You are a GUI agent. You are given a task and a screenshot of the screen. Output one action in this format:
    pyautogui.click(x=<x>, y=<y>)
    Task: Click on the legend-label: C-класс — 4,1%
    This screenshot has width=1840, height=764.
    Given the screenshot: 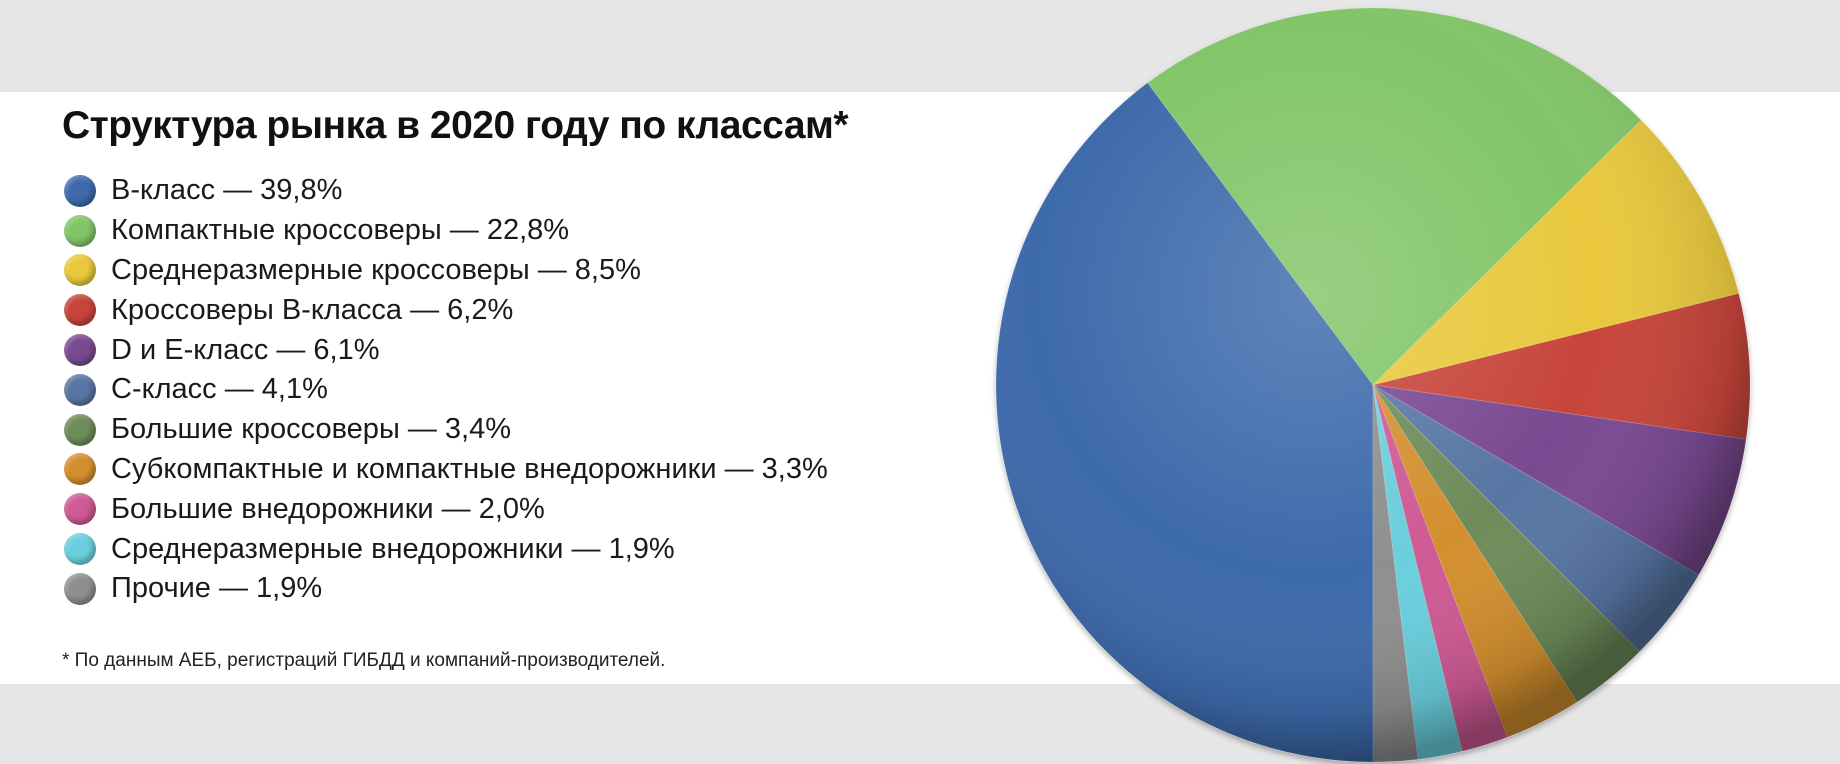 What is the action you would take?
    pyautogui.click(x=219, y=389)
    